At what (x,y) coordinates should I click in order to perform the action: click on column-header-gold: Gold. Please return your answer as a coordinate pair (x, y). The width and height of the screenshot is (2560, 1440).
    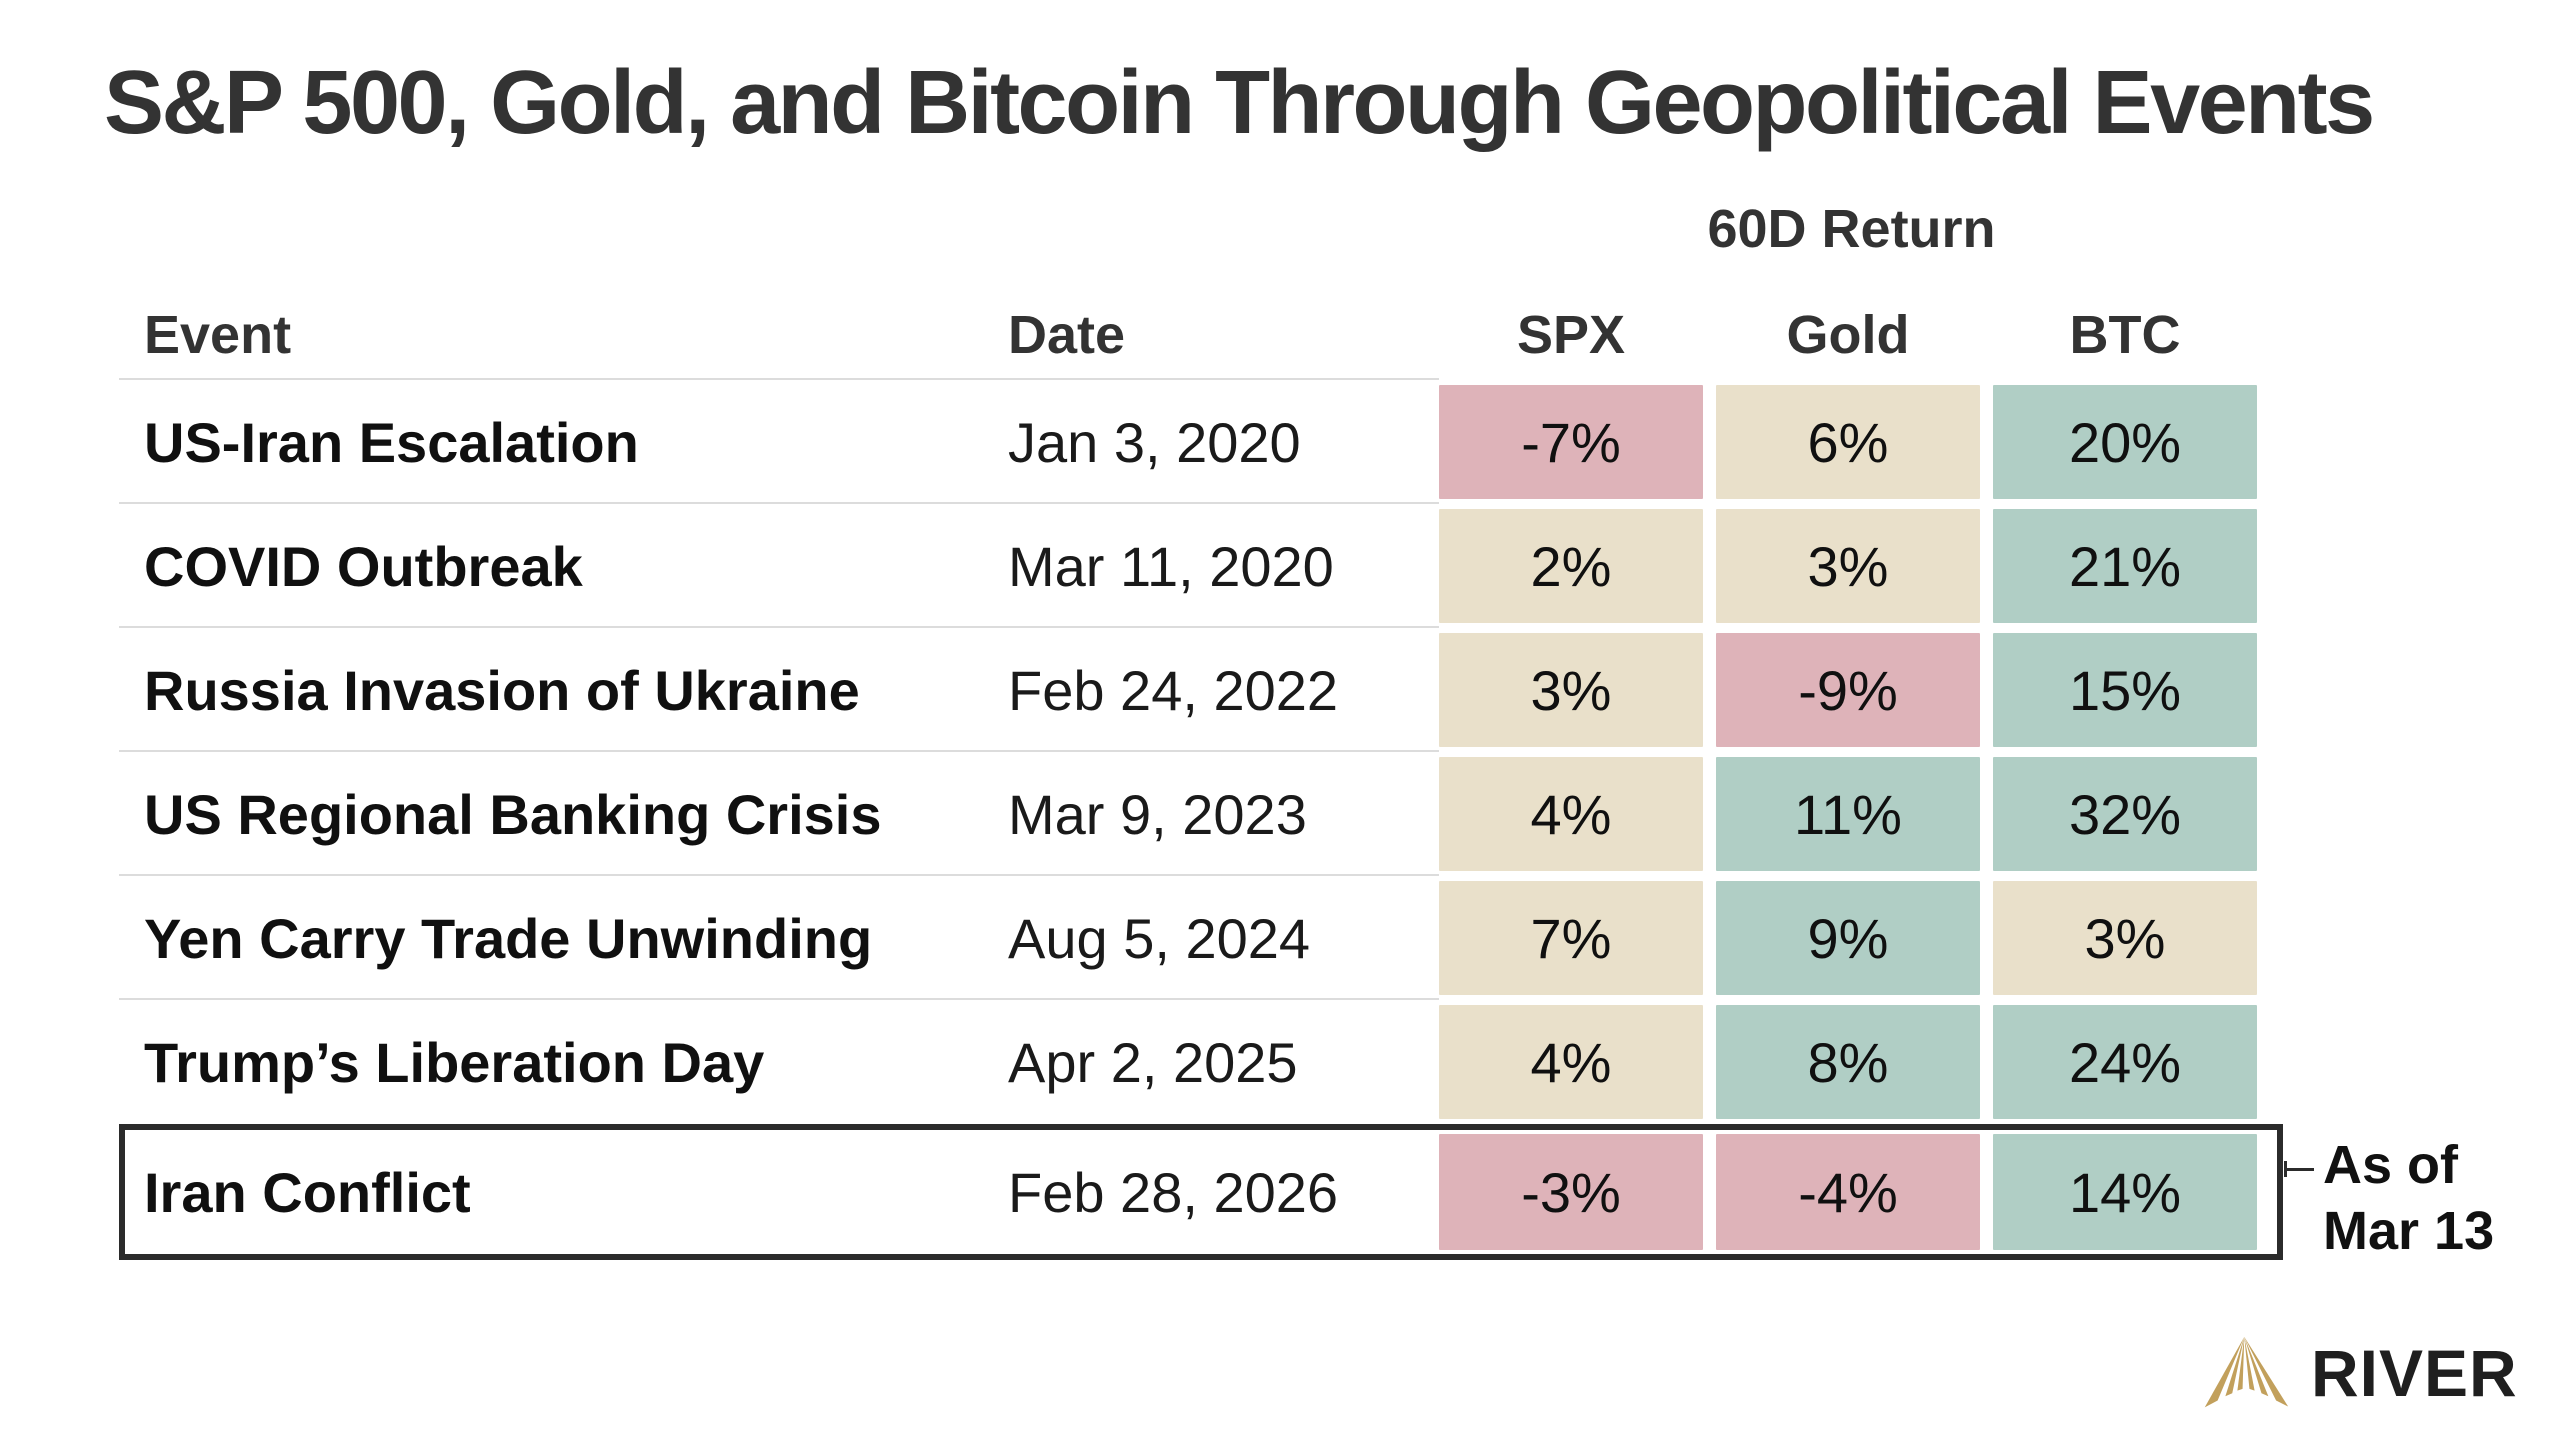
    Looking at the image, I should click on (1848, 335).